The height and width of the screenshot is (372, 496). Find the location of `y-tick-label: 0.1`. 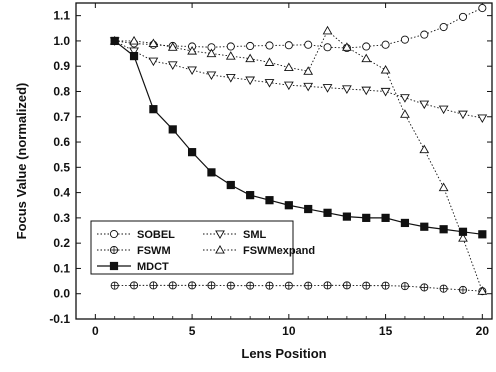

y-tick-label: 0.1 is located at coordinates (61, 268).